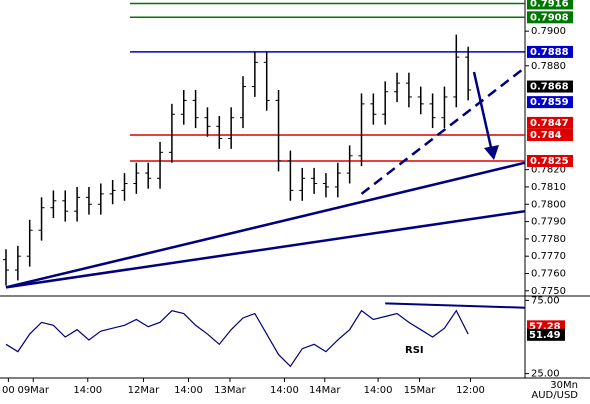  What do you see at coordinates (455, 305) in the screenshot?
I see `rsi-trend-line` at bounding box center [455, 305].